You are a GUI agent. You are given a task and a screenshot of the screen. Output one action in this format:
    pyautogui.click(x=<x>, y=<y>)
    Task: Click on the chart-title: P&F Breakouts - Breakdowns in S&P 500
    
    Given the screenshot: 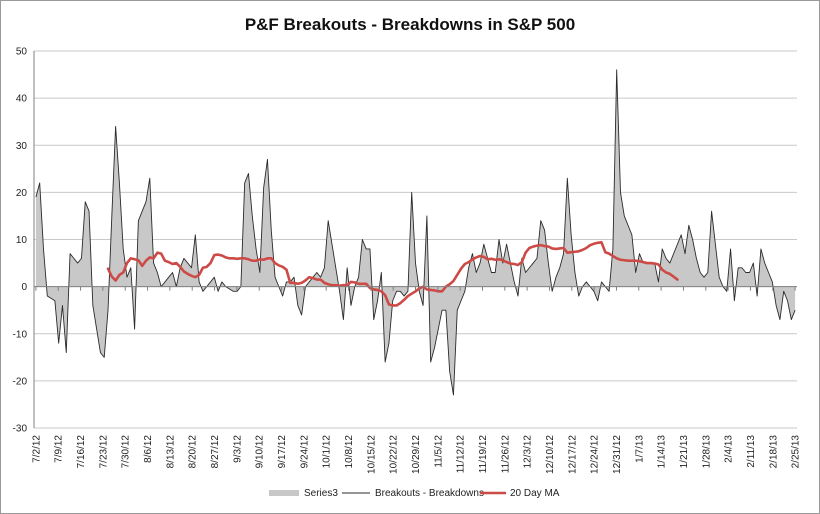 What is the action you would take?
    pyautogui.click(x=410, y=24)
    